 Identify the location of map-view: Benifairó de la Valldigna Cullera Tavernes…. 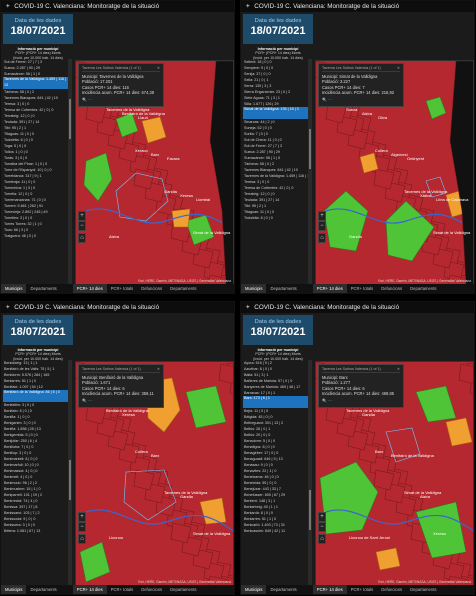
(154, 473).